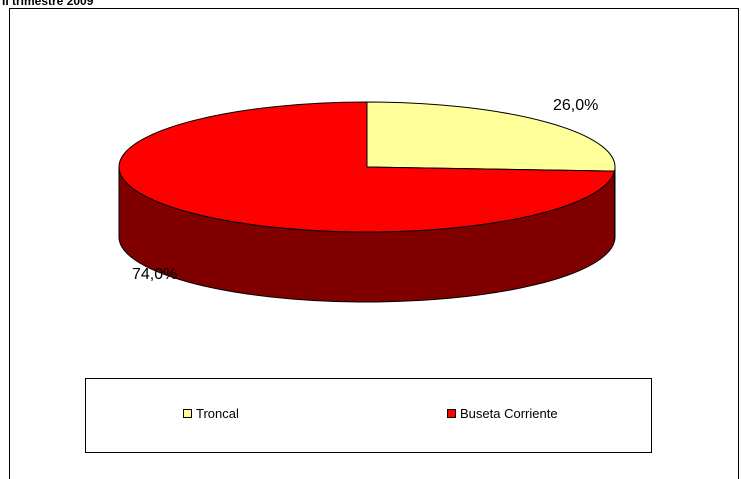 This screenshot has height=479, width=741. Describe the element at coordinates (48, 4) in the screenshot. I see `chart-title: II trimestre 2009` at that location.